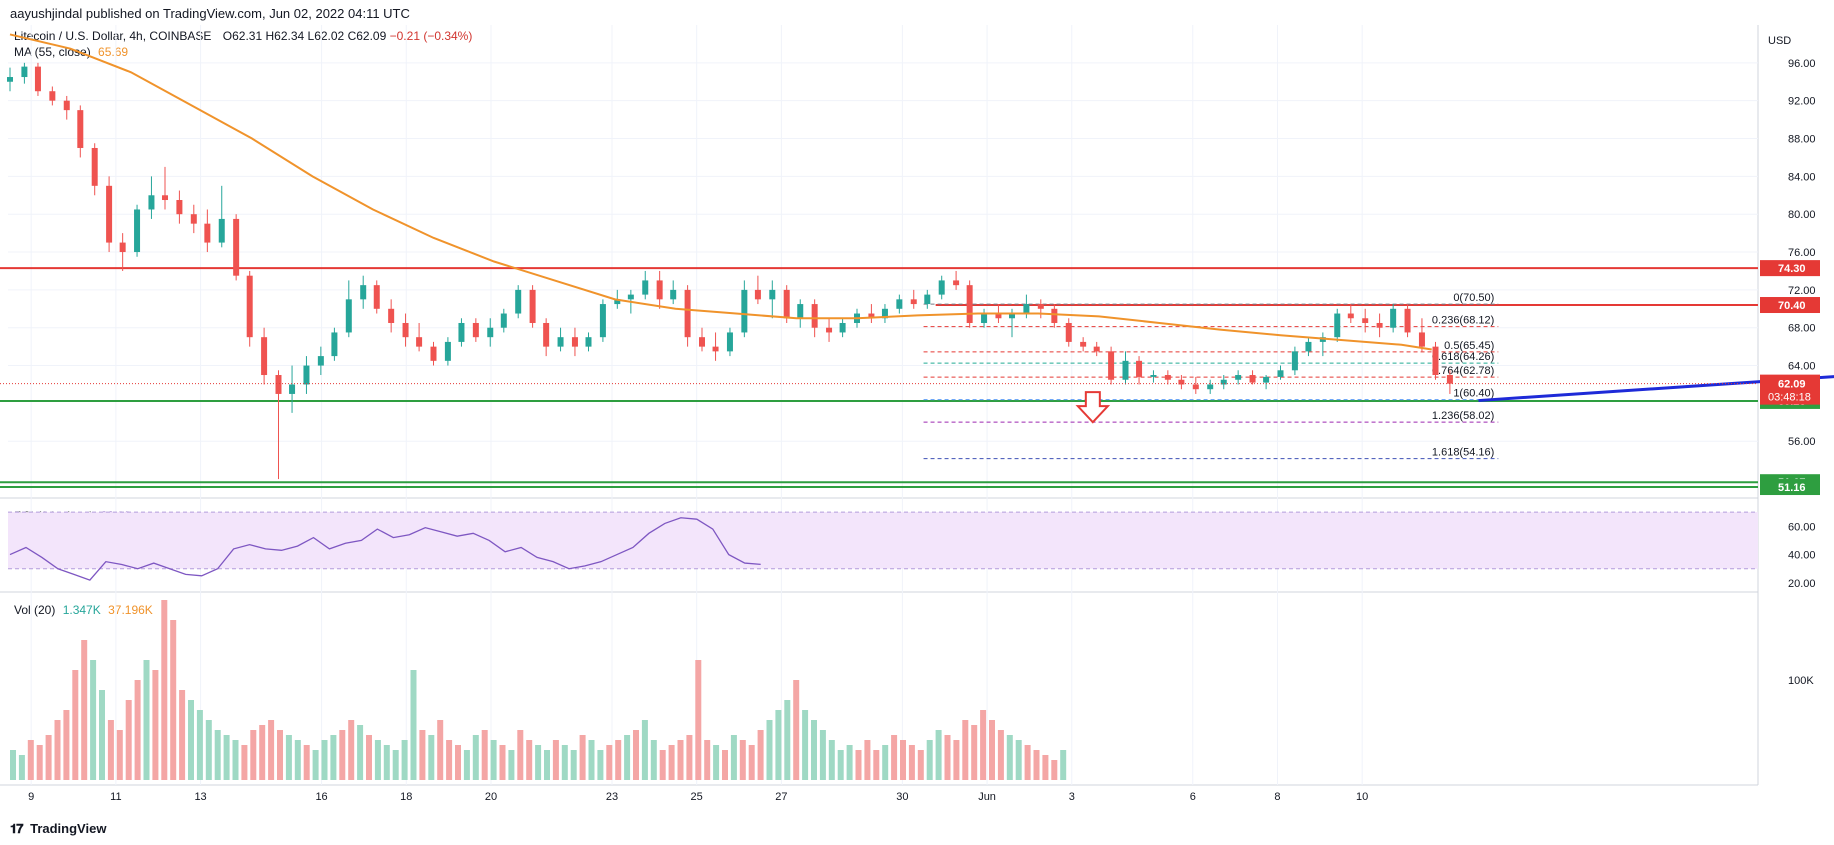 The width and height of the screenshot is (1834, 845). I want to click on ohlc-low: L62.02, so click(326, 36).